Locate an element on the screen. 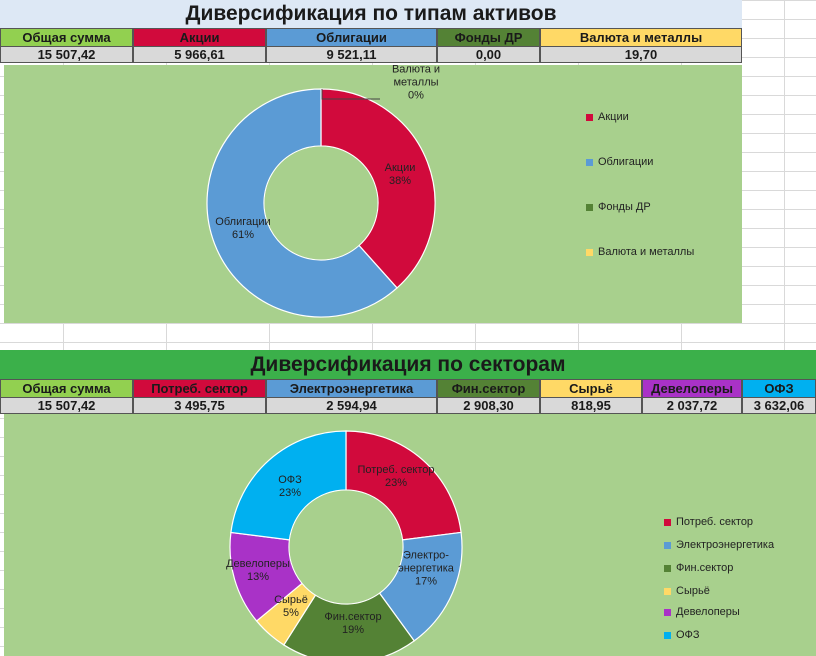 The image size is (816, 656). section2-value-cell-1: 3 495,75 is located at coordinates (199, 405).